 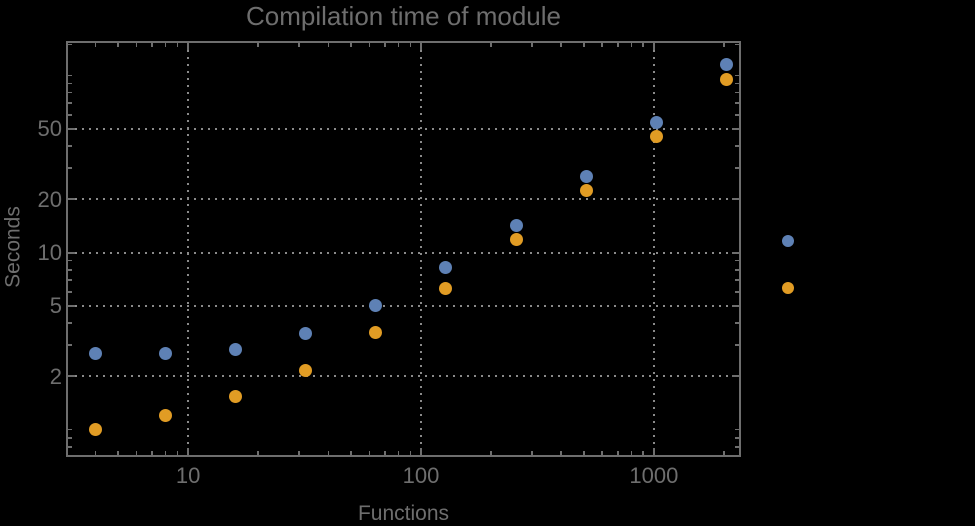 I want to click on chart-title: Compilation time of module, so click(x=403, y=16).